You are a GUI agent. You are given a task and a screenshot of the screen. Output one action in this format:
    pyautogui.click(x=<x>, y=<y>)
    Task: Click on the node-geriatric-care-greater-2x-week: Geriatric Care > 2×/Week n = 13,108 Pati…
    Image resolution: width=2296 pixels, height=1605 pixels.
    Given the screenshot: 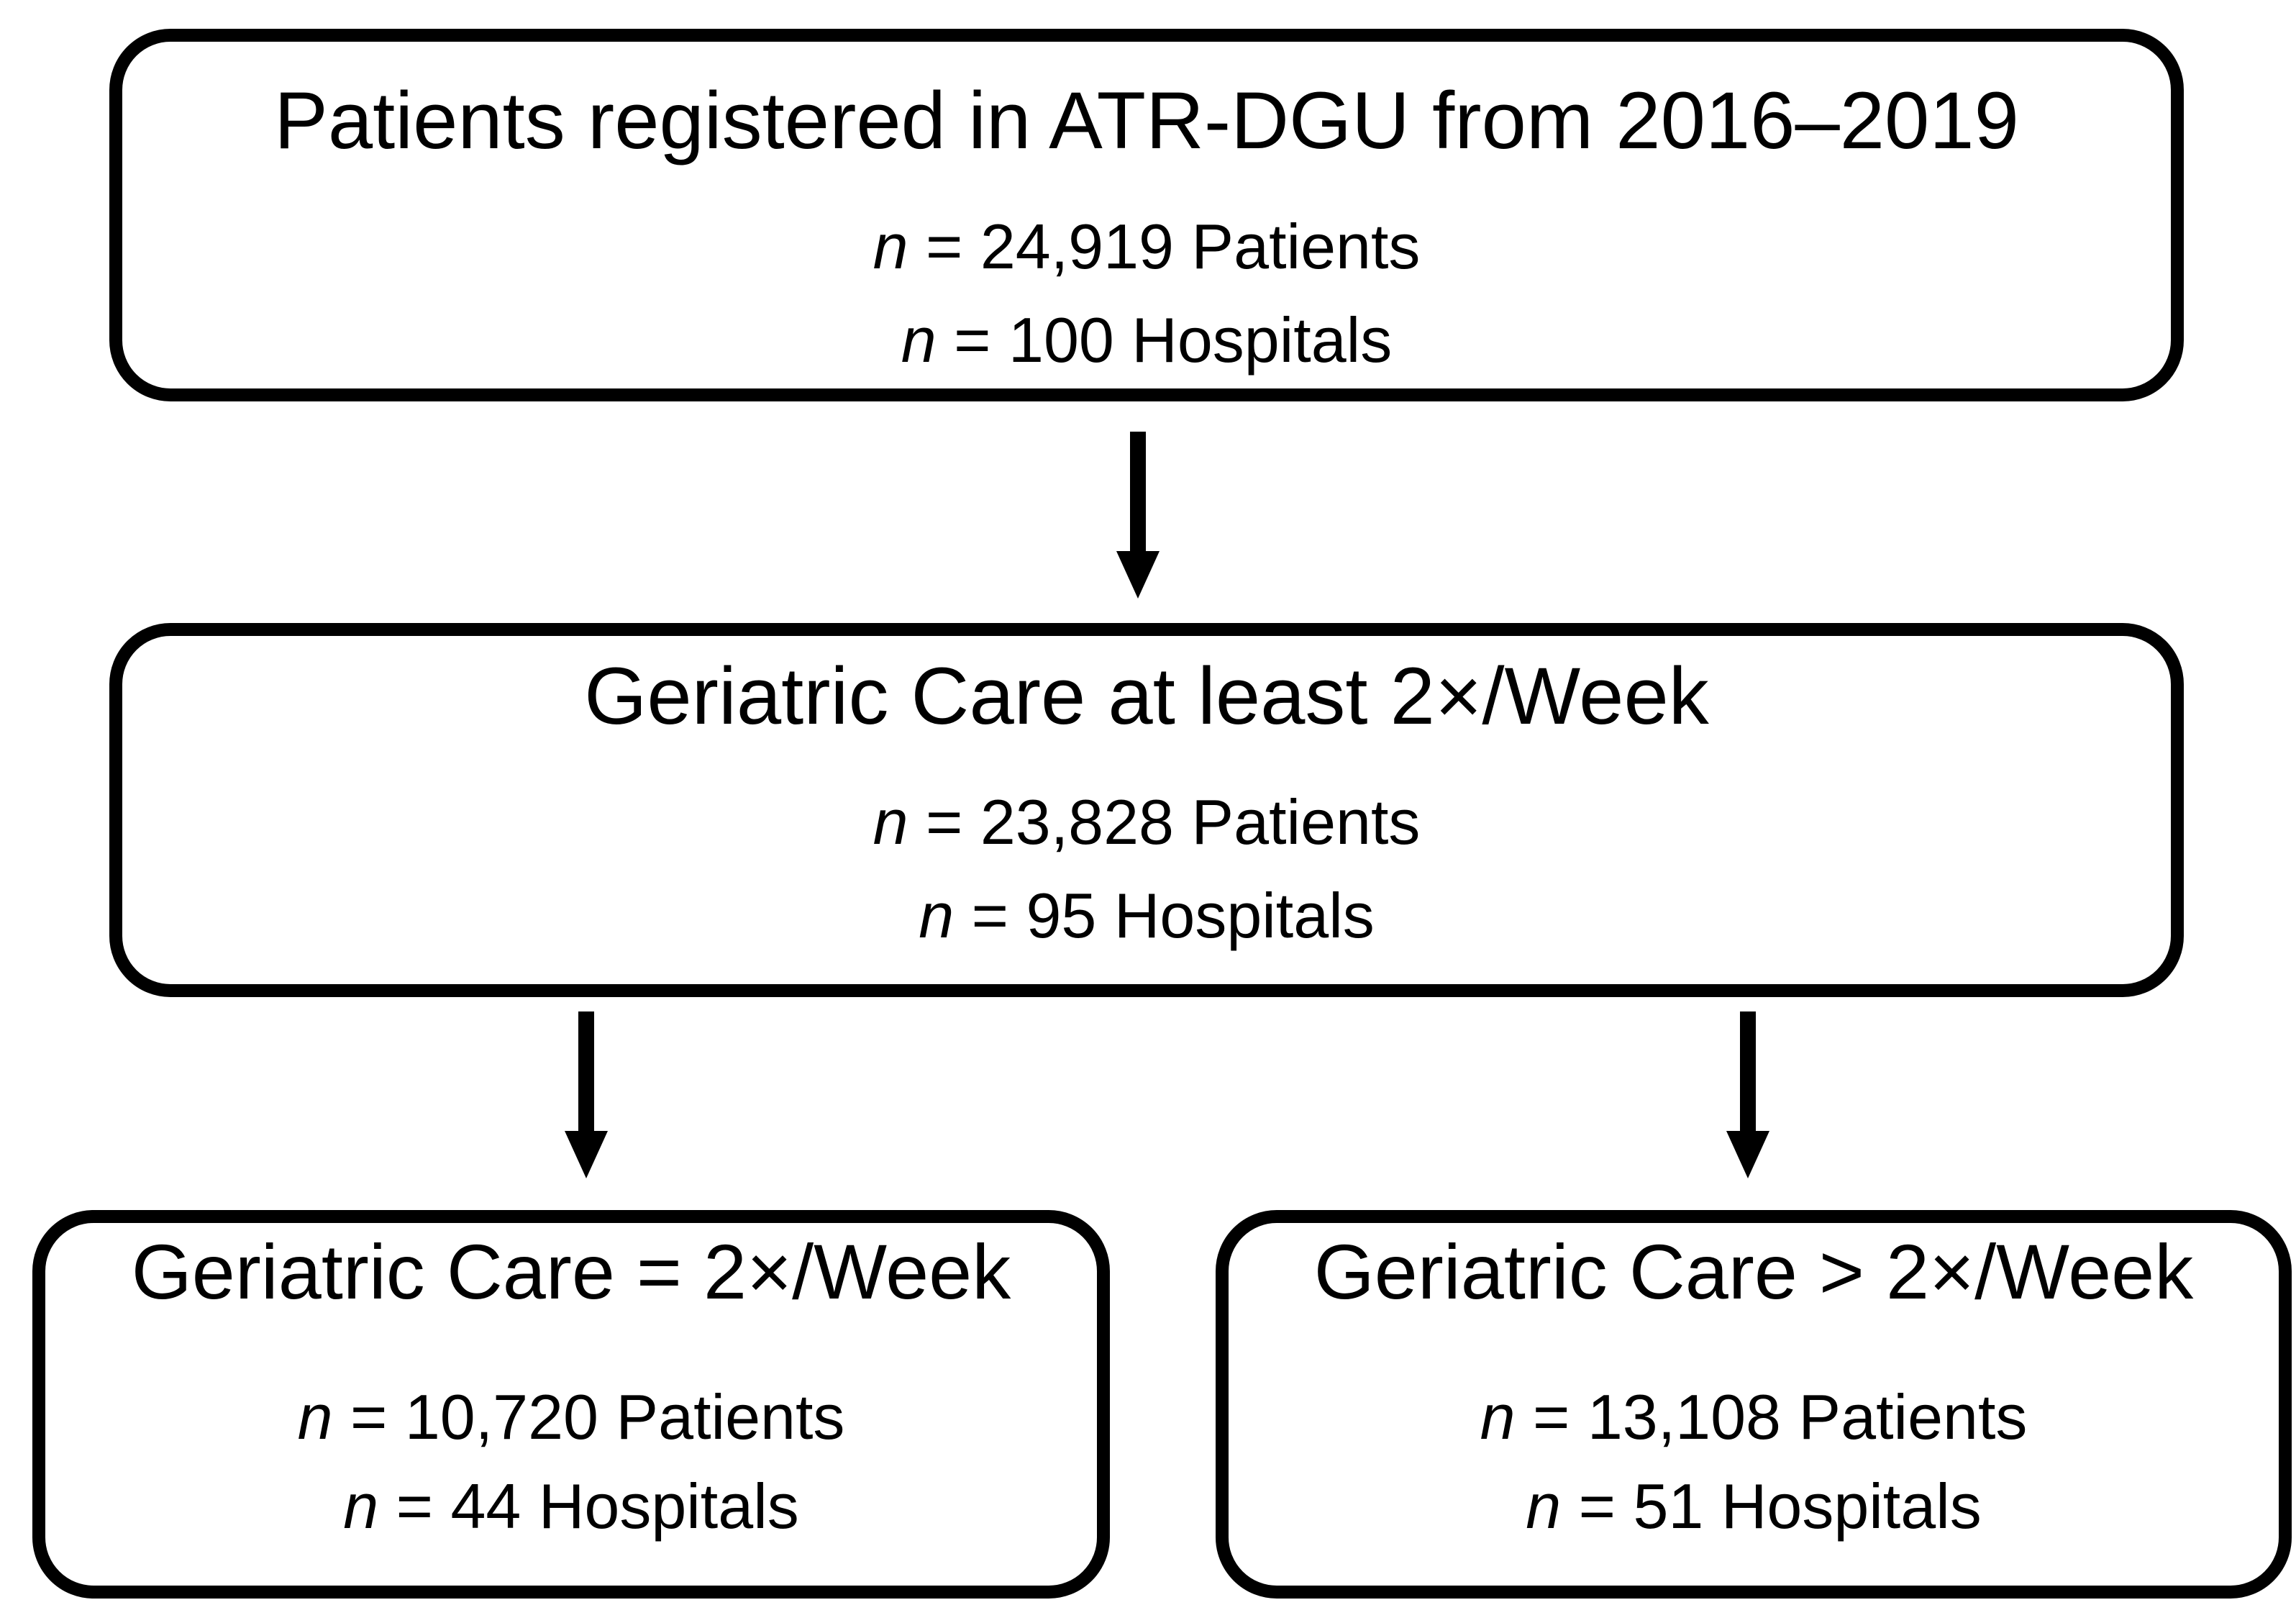 What is the action you would take?
    pyautogui.click(x=1754, y=1404)
    